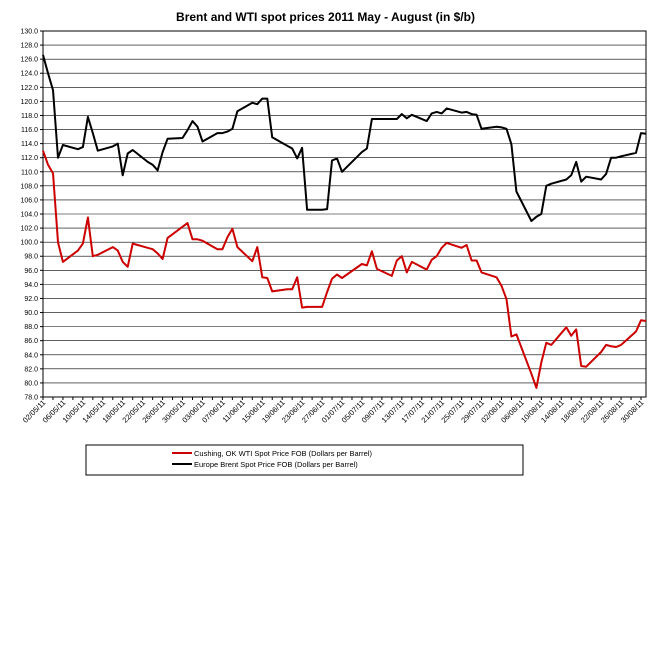  Describe the element at coordinates (29, 74) in the screenshot. I see `y-tick-label: 124.0` at that location.